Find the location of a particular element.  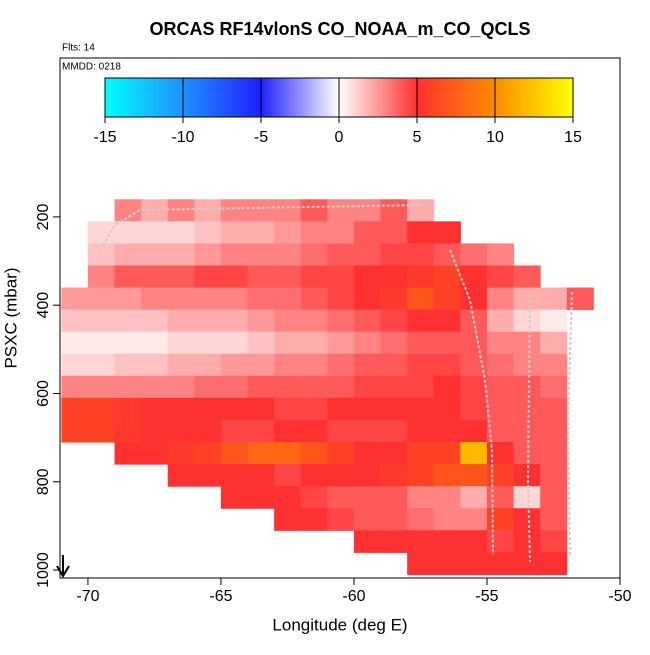

y-tick-label: 200 is located at coordinates (43, 216).